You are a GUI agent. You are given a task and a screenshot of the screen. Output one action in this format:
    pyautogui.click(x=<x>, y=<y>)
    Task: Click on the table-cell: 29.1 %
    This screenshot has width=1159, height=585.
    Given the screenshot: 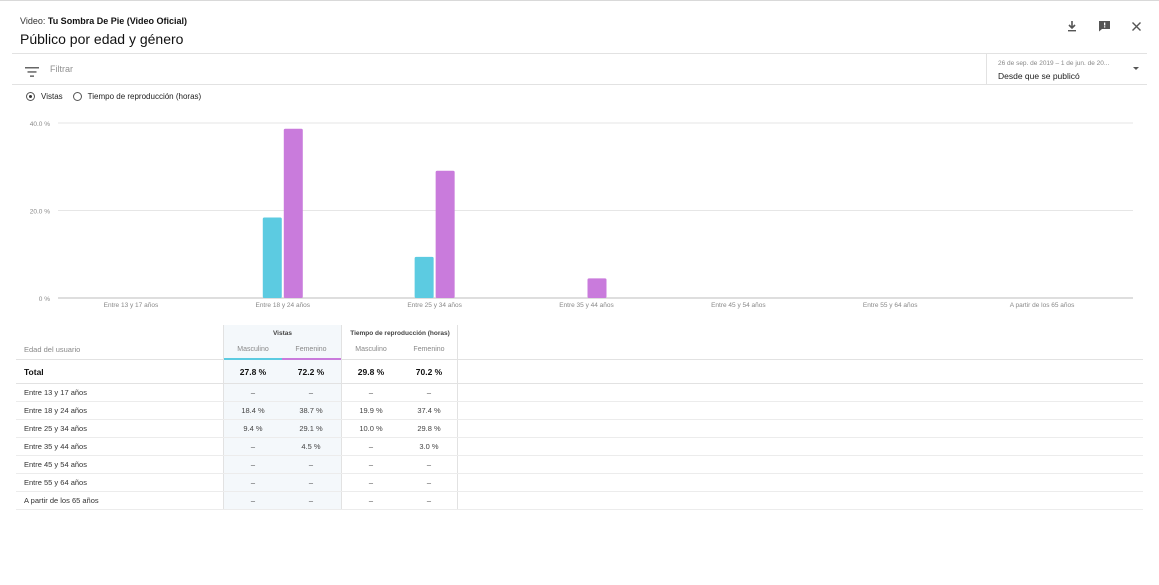 What is the action you would take?
    pyautogui.click(x=311, y=428)
    